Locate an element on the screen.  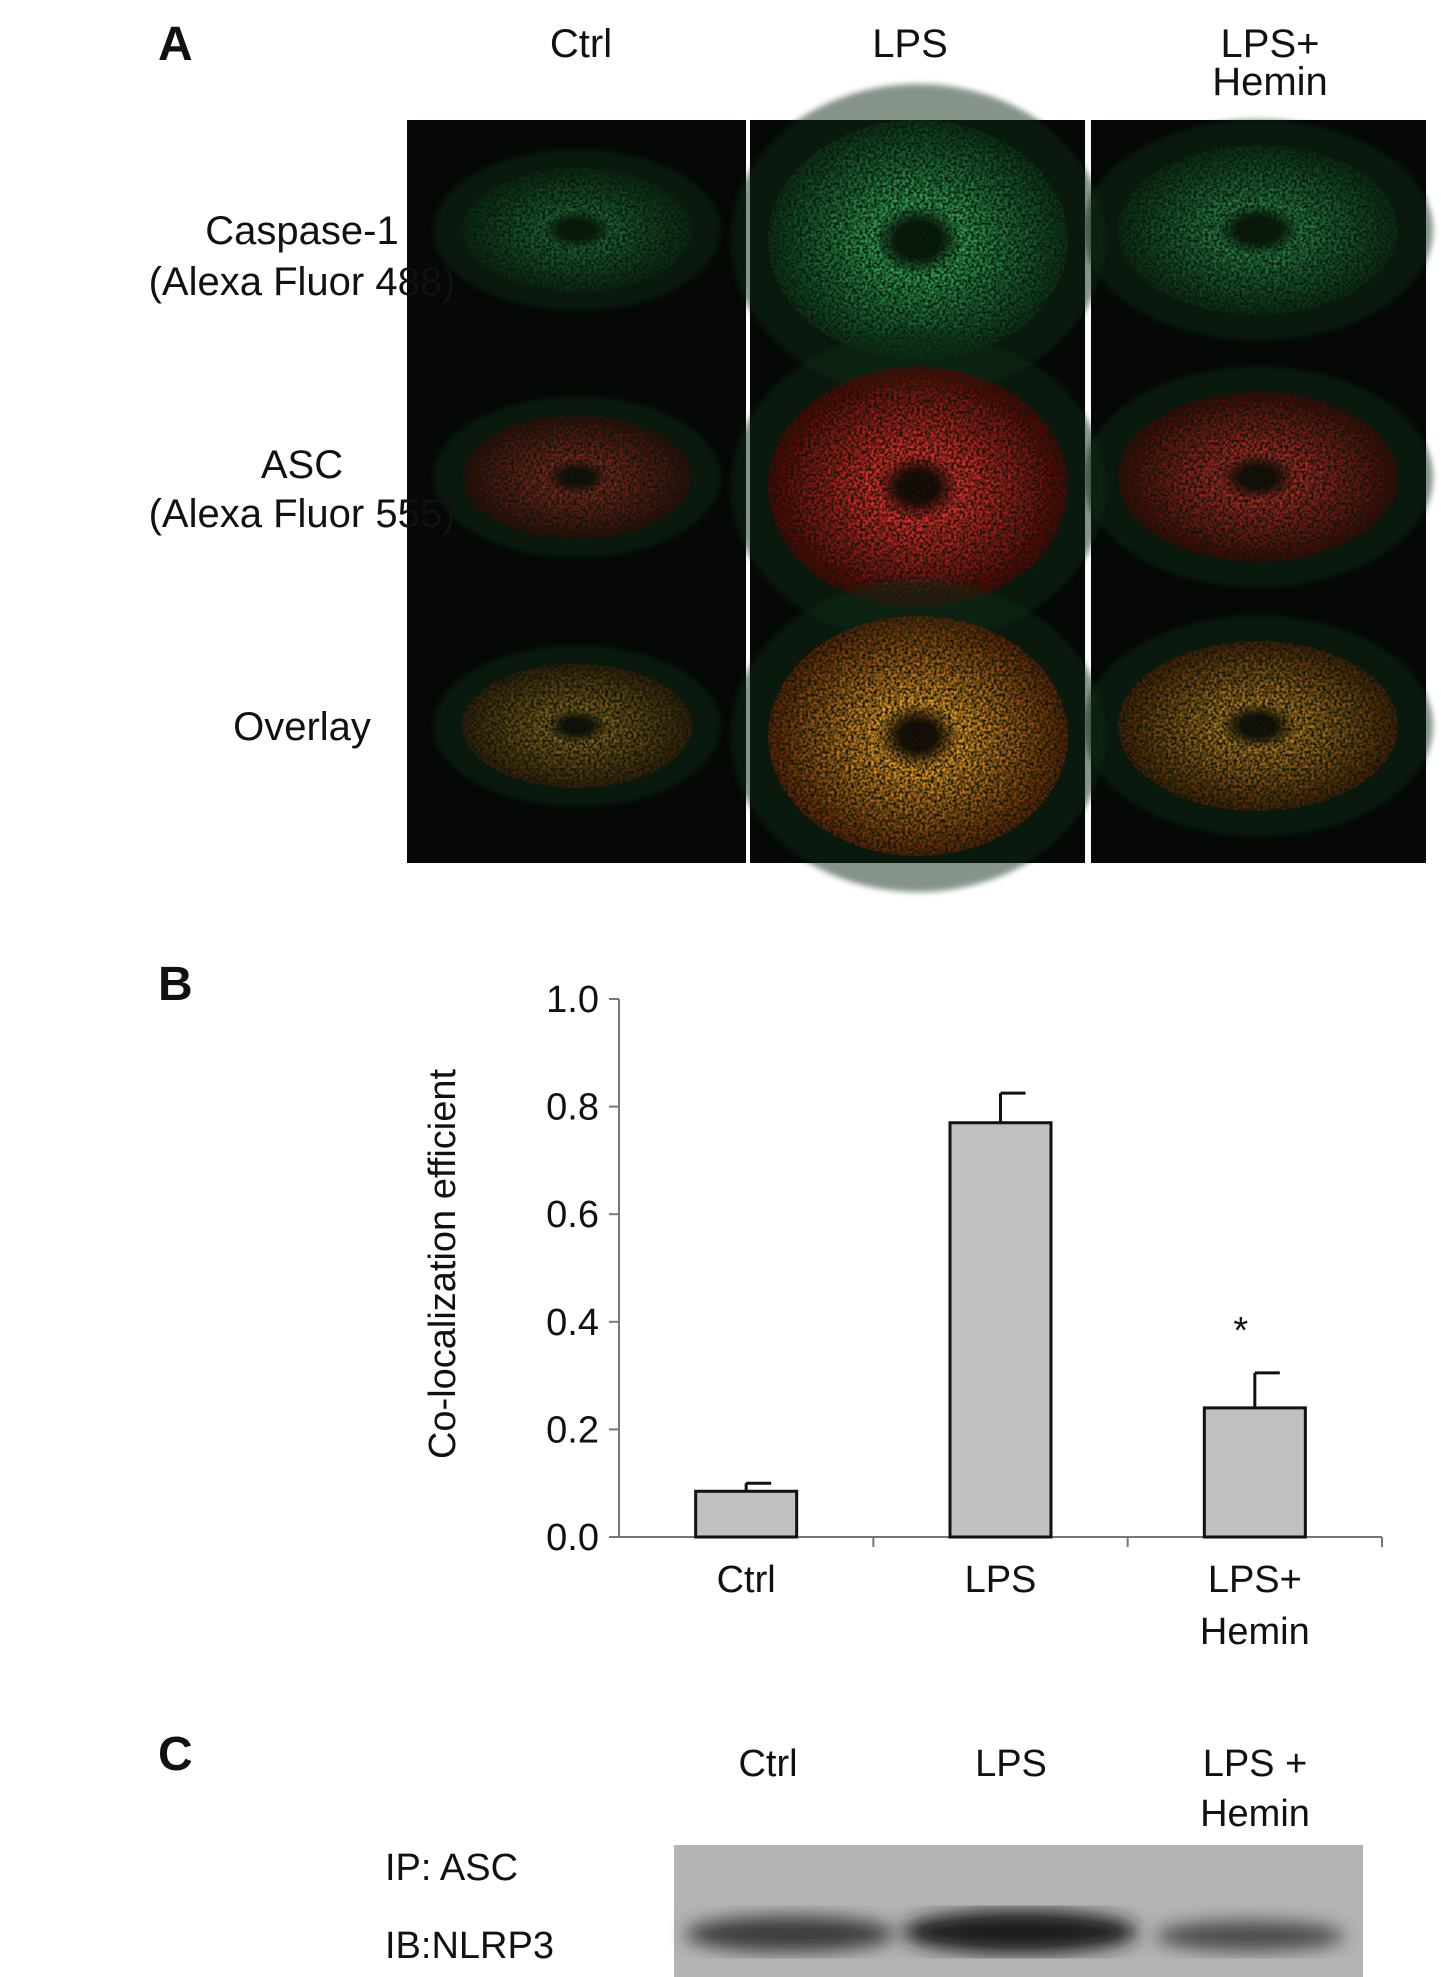
panel-letter: B is located at coordinates (175, 984).